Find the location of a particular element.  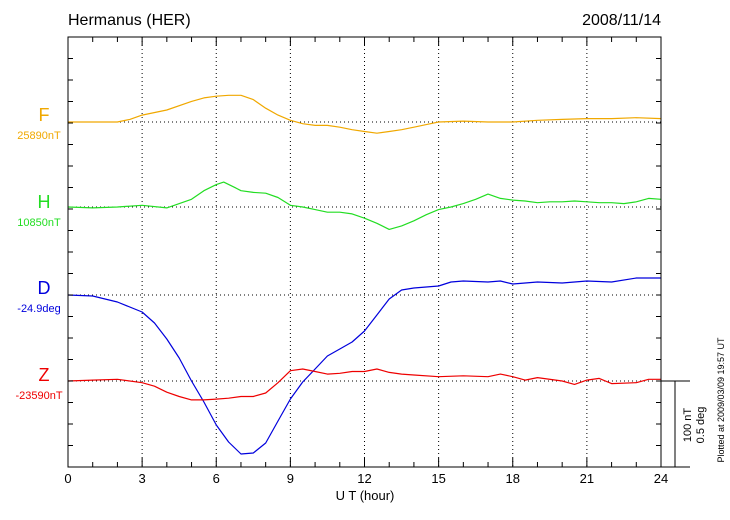

baseline-label-h: 10850nT is located at coordinates (39, 223).